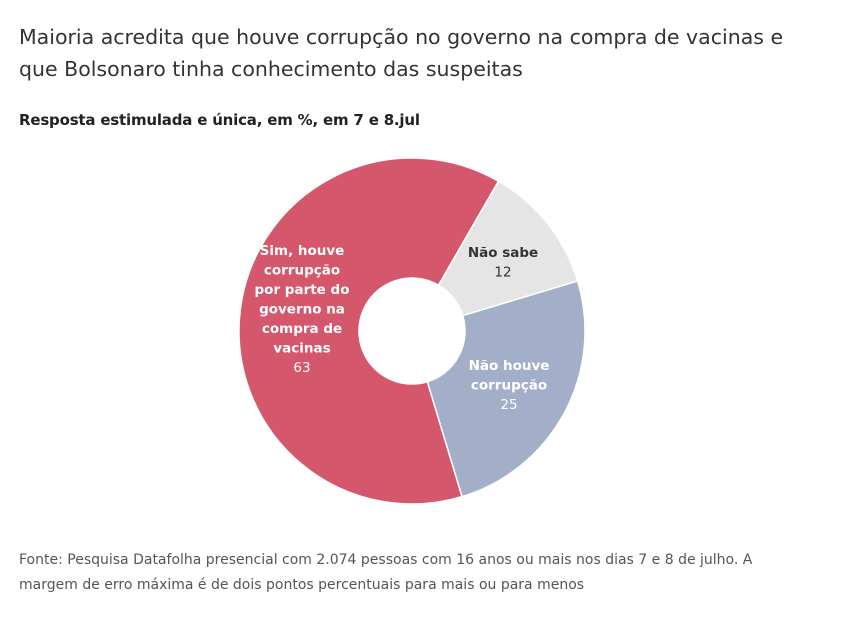 The height and width of the screenshot is (617, 856). Describe the element at coordinates (503, 253) in the screenshot. I see `slice-label-0-line-0: Não sabe` at that location.